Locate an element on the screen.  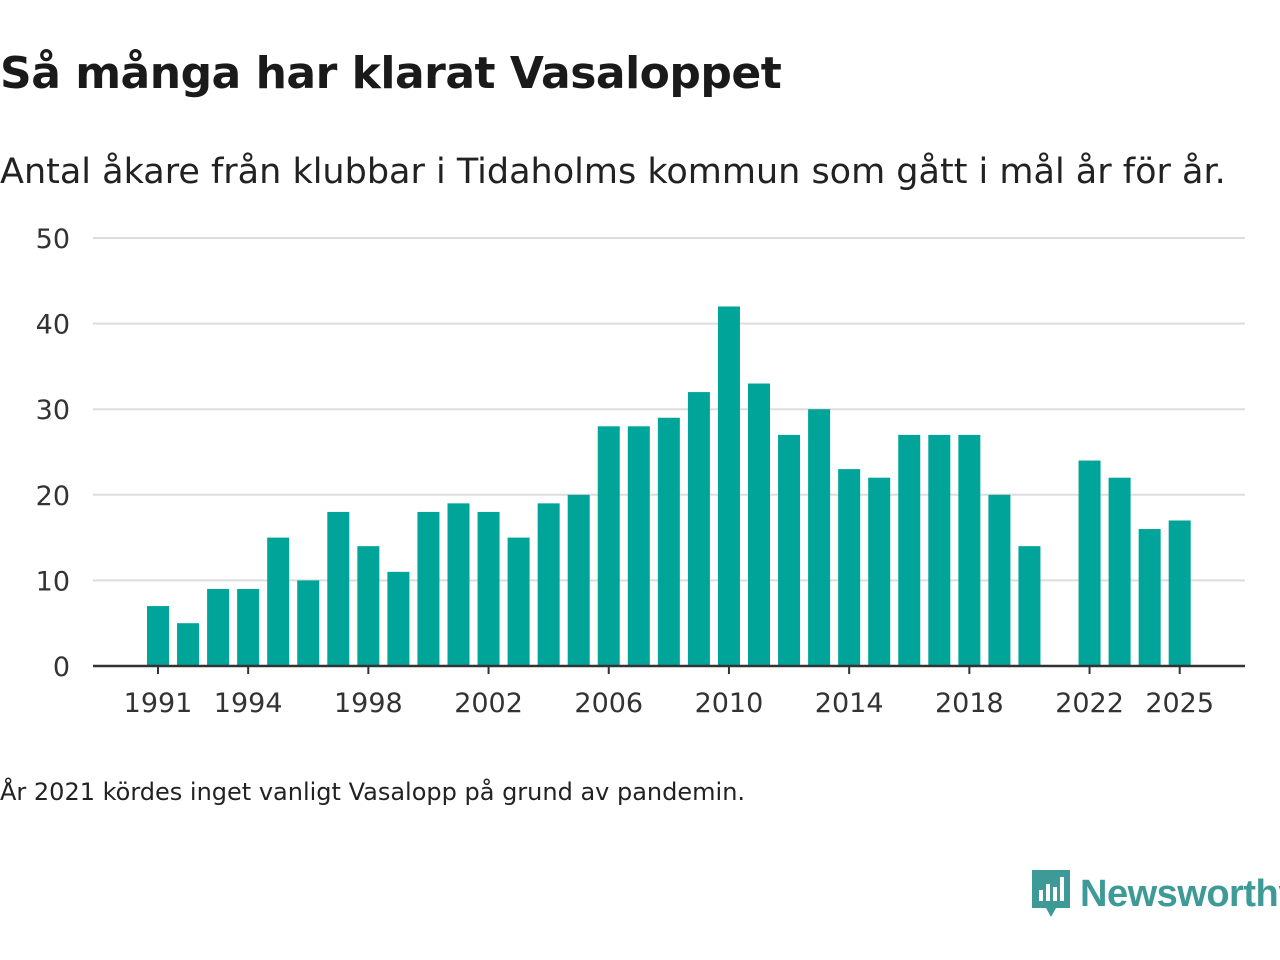
bar-2005 is located at coordinates (578, 580).